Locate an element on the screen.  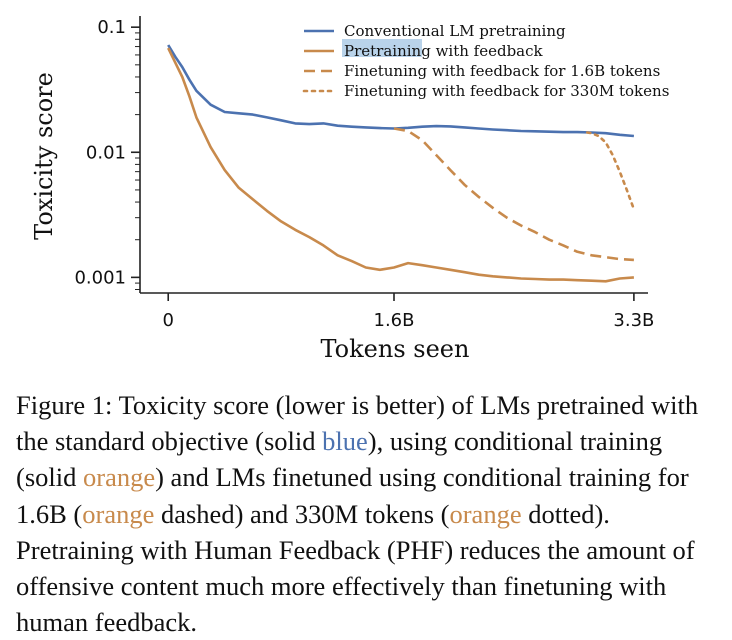
x-tick-label: 1.6B is located at coordinates (394, 320).